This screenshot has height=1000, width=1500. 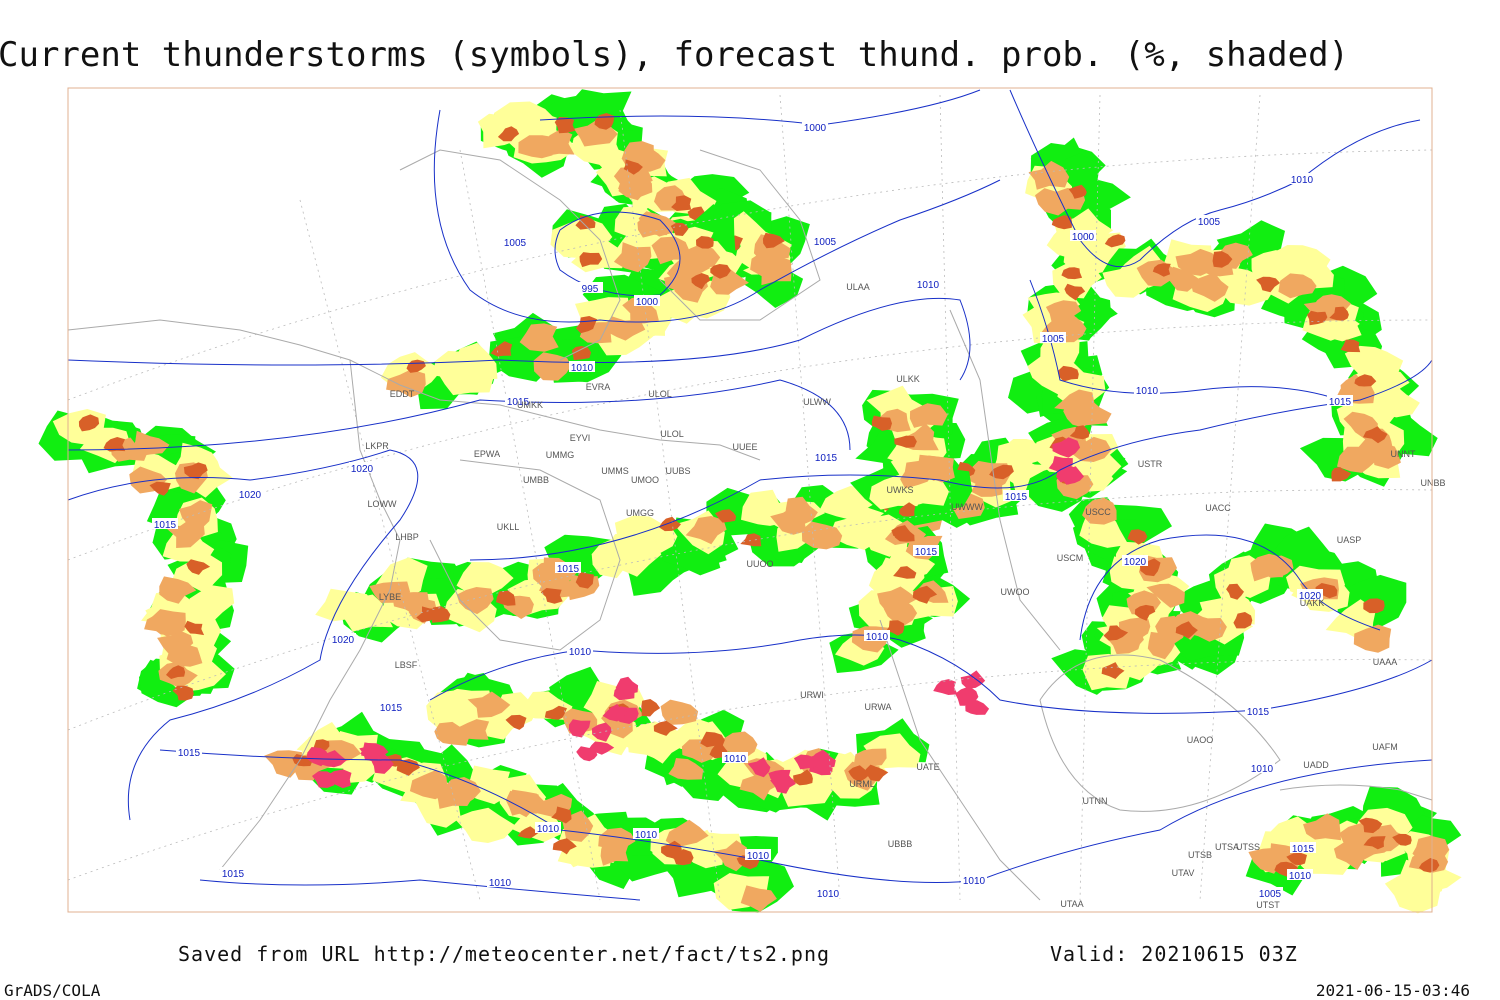 What do you see at coordinates (1227, 847) in the screenshot?
I see `station-code: UTSA` at bounding box center [1227, 847].